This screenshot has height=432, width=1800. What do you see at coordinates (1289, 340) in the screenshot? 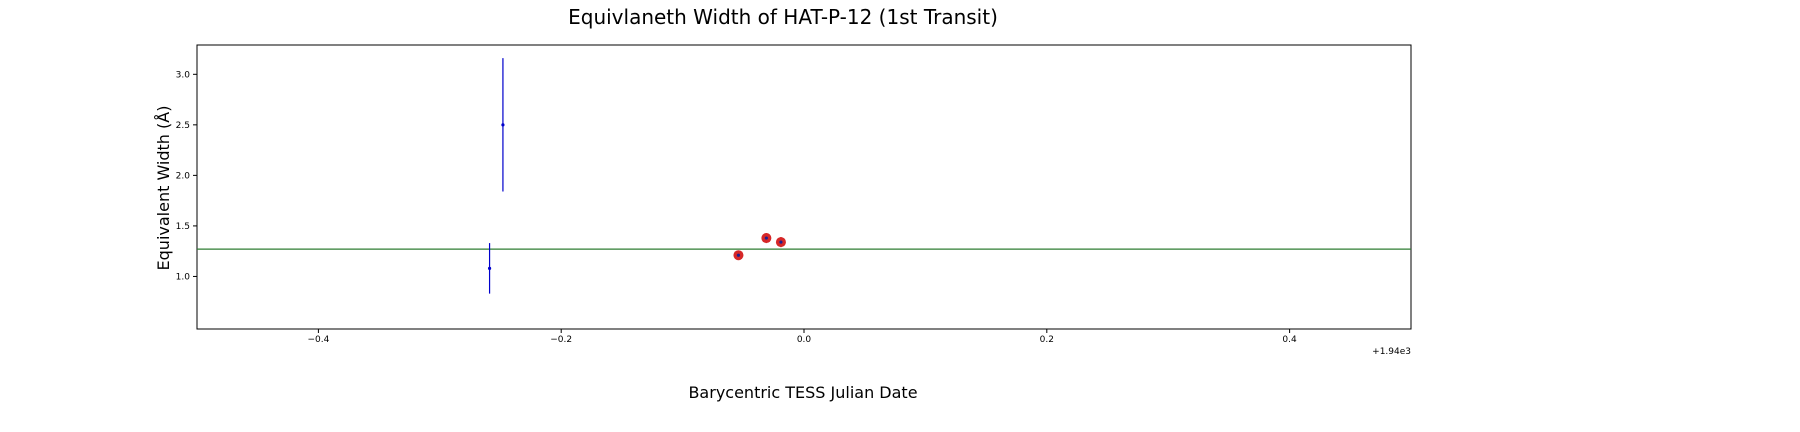
I see `x-tick-label: 0.4` at bounding box center [1289, 340].